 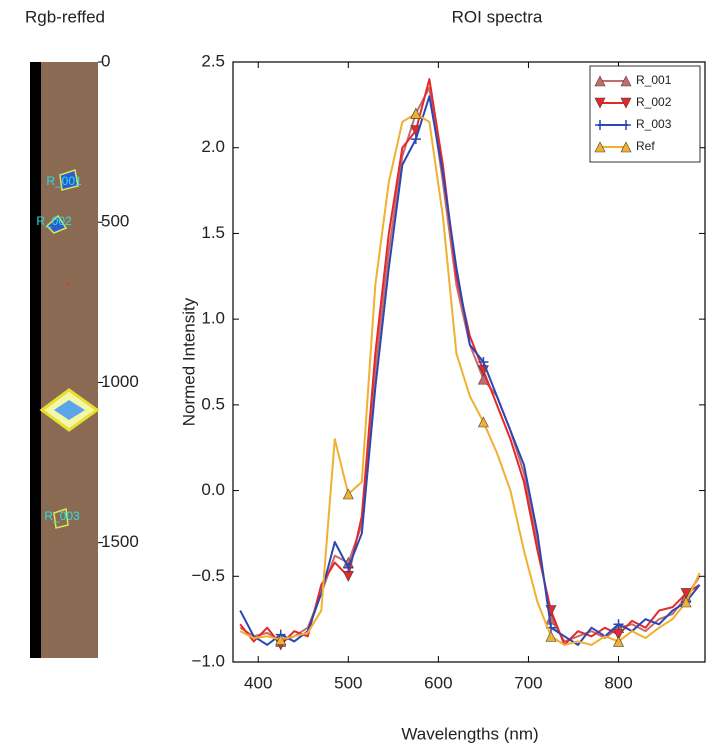 I want to click on panel-title: Rgb-reffed, so click(x=65, y=16).